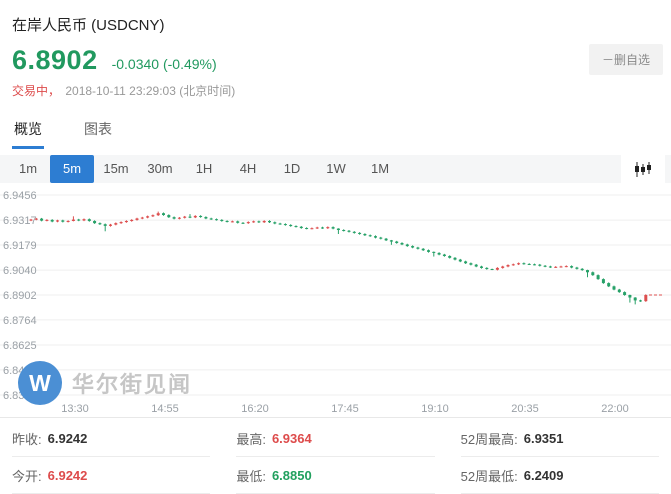  Describe the element at coordinates (204, 169) in the screenshot. I see `timeframe-1H: 1H` at that location.